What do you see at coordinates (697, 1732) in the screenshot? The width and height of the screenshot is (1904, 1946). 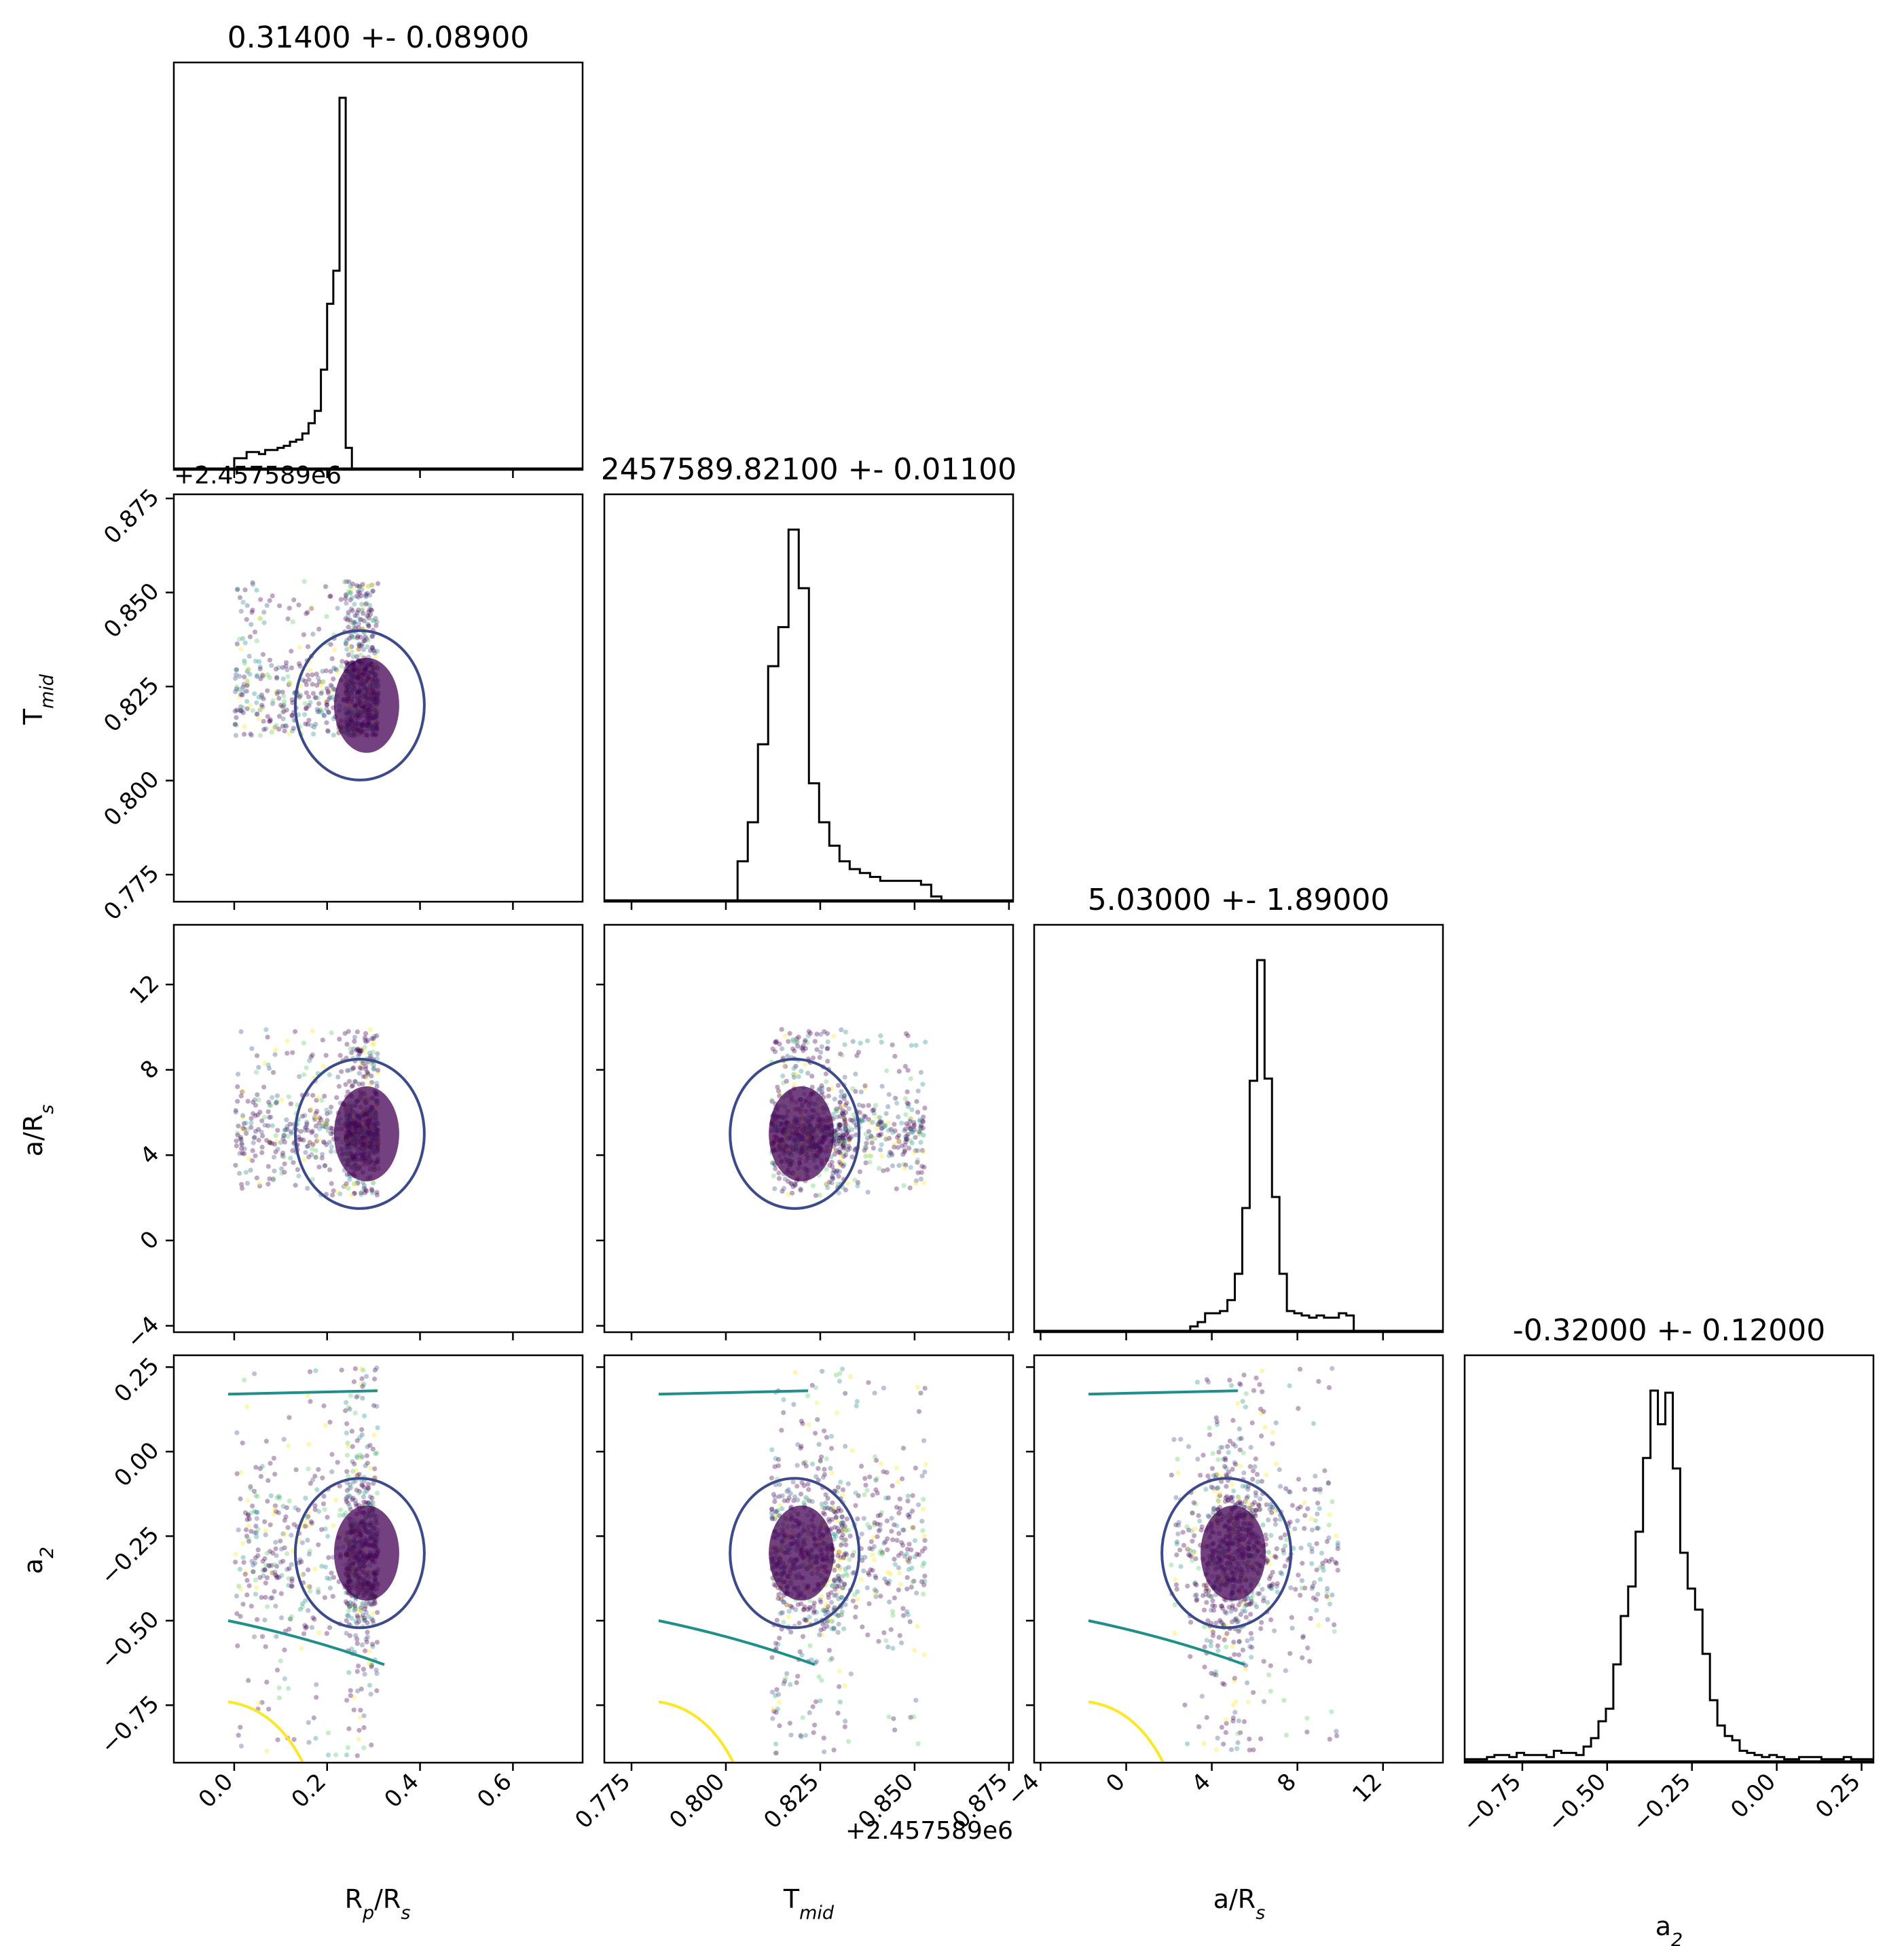 I see `contour-outer` at bounding box center [697, 1732].